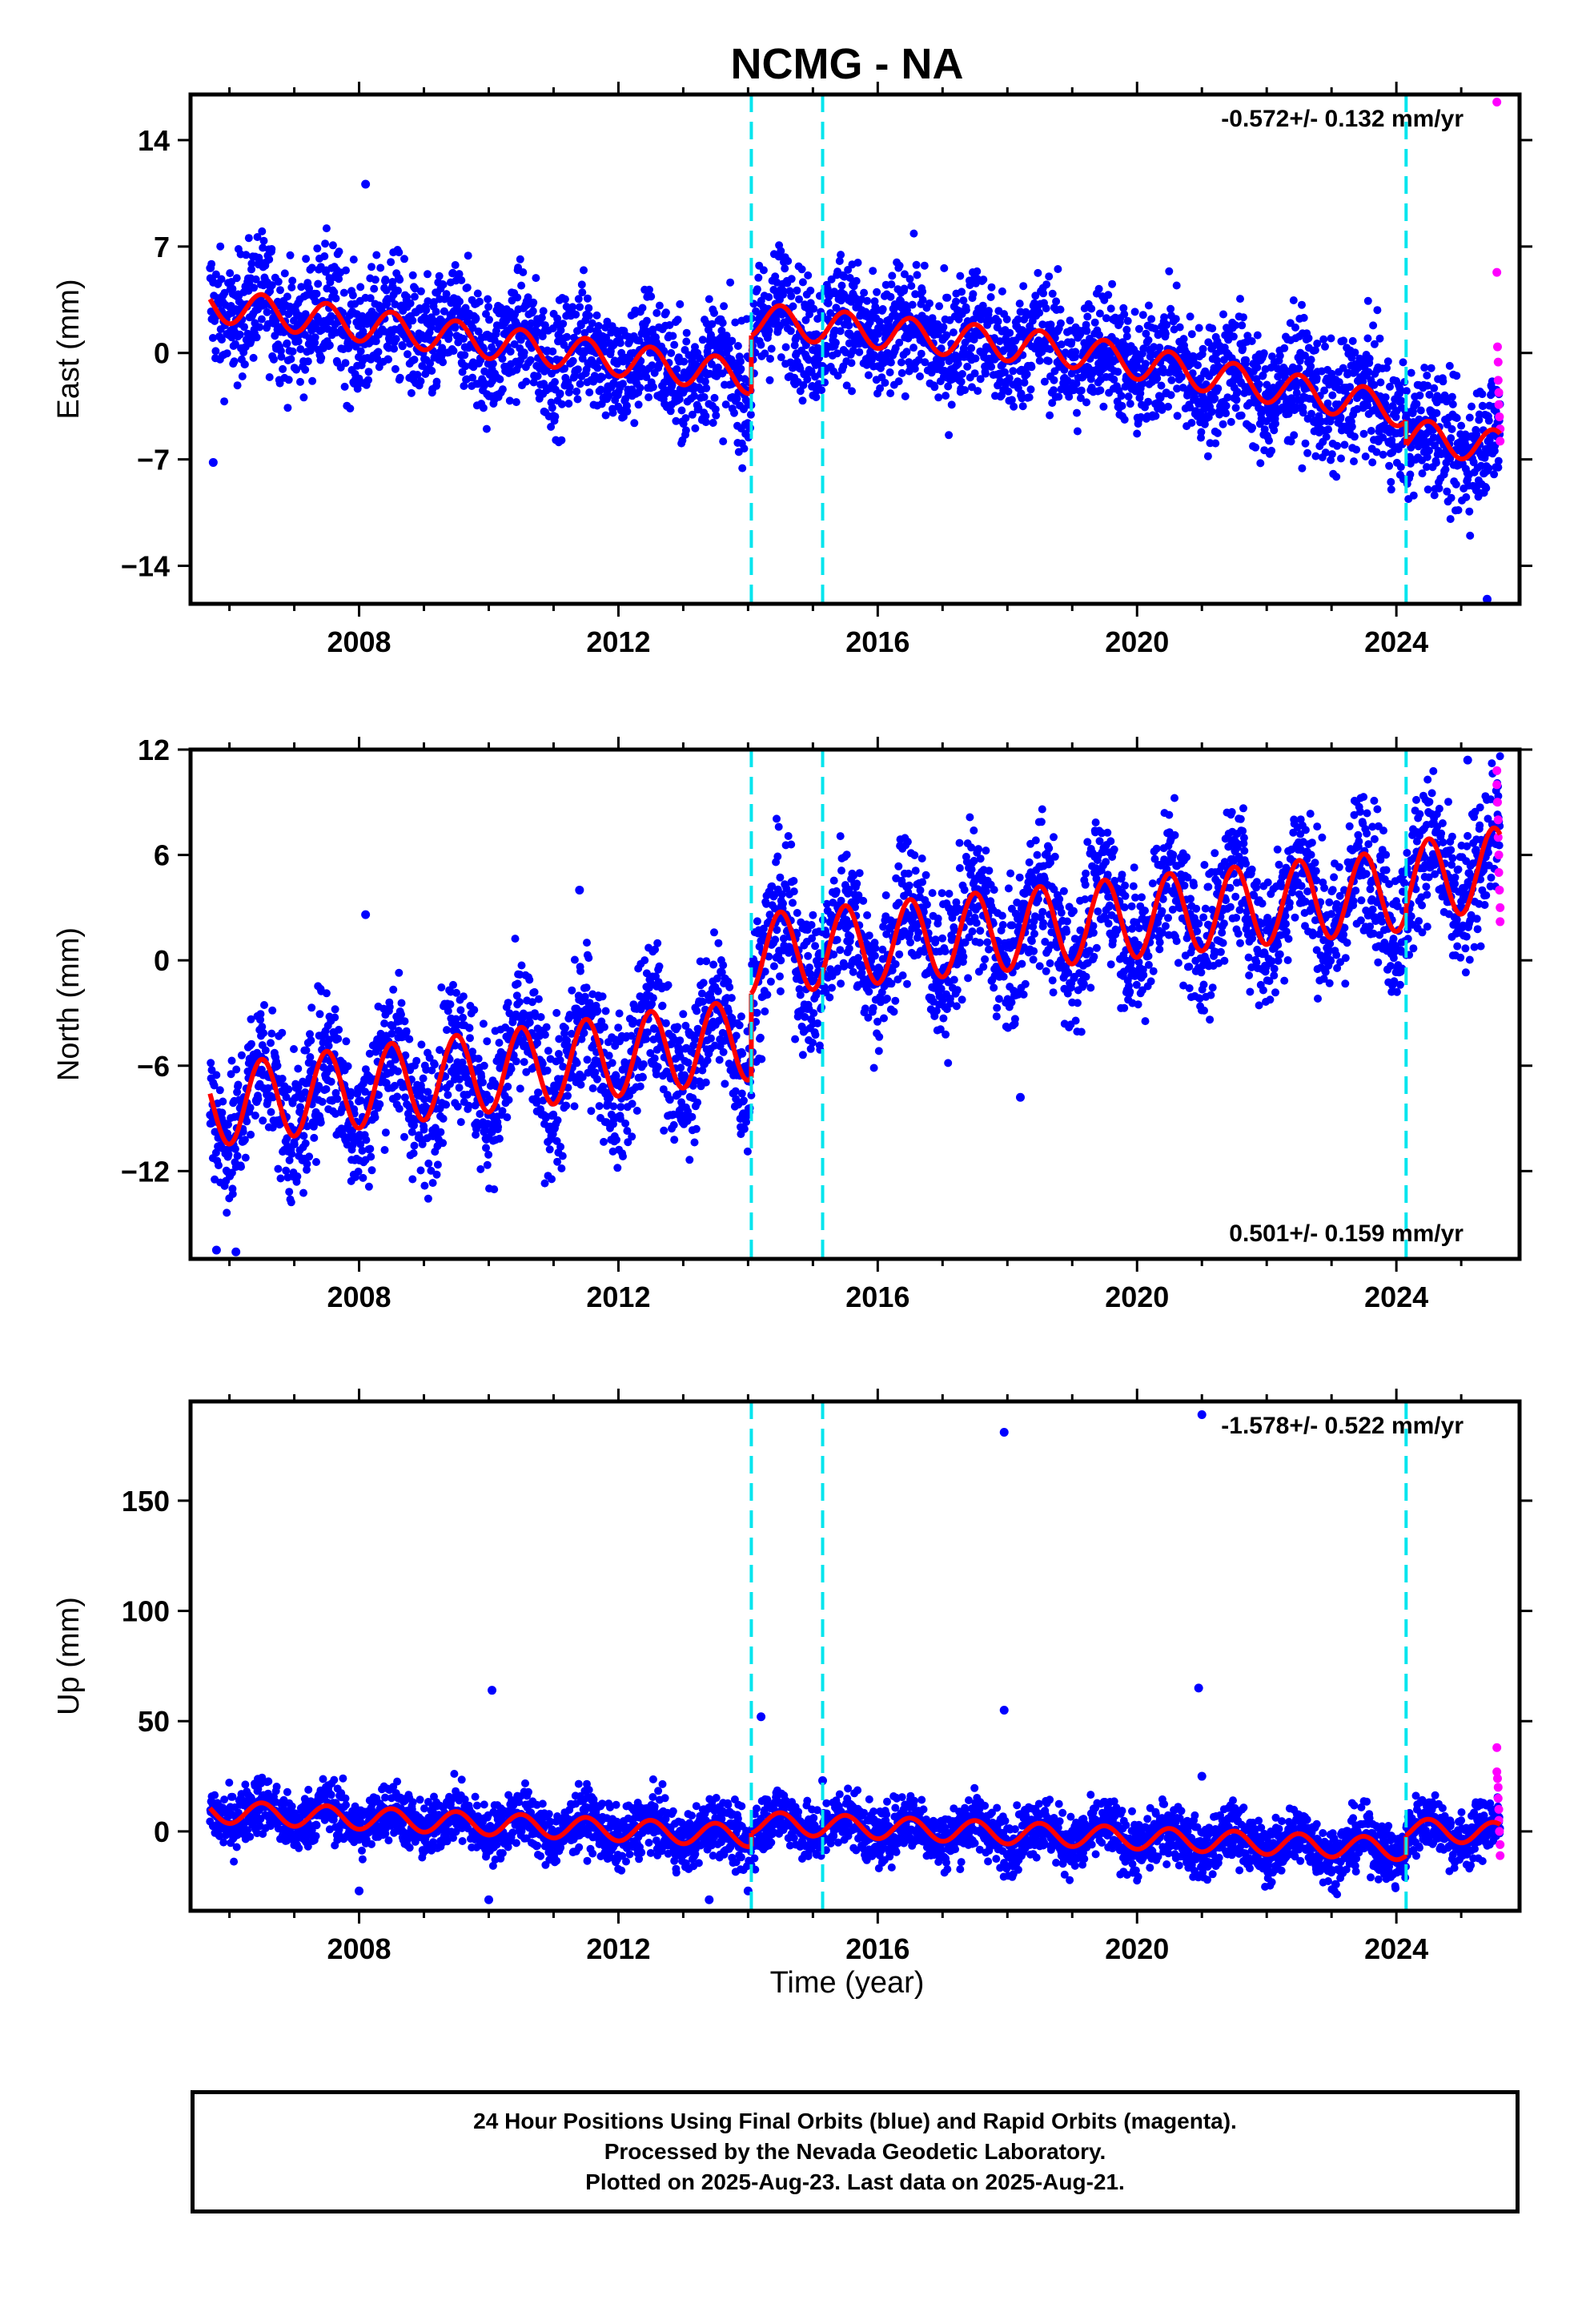 This screenshot has width=1582, height=2324. What do you see at coordinates (1396, 641) in the screenshot?
I see `x-tick-label: 2024` at bounding box center [1396, 641].